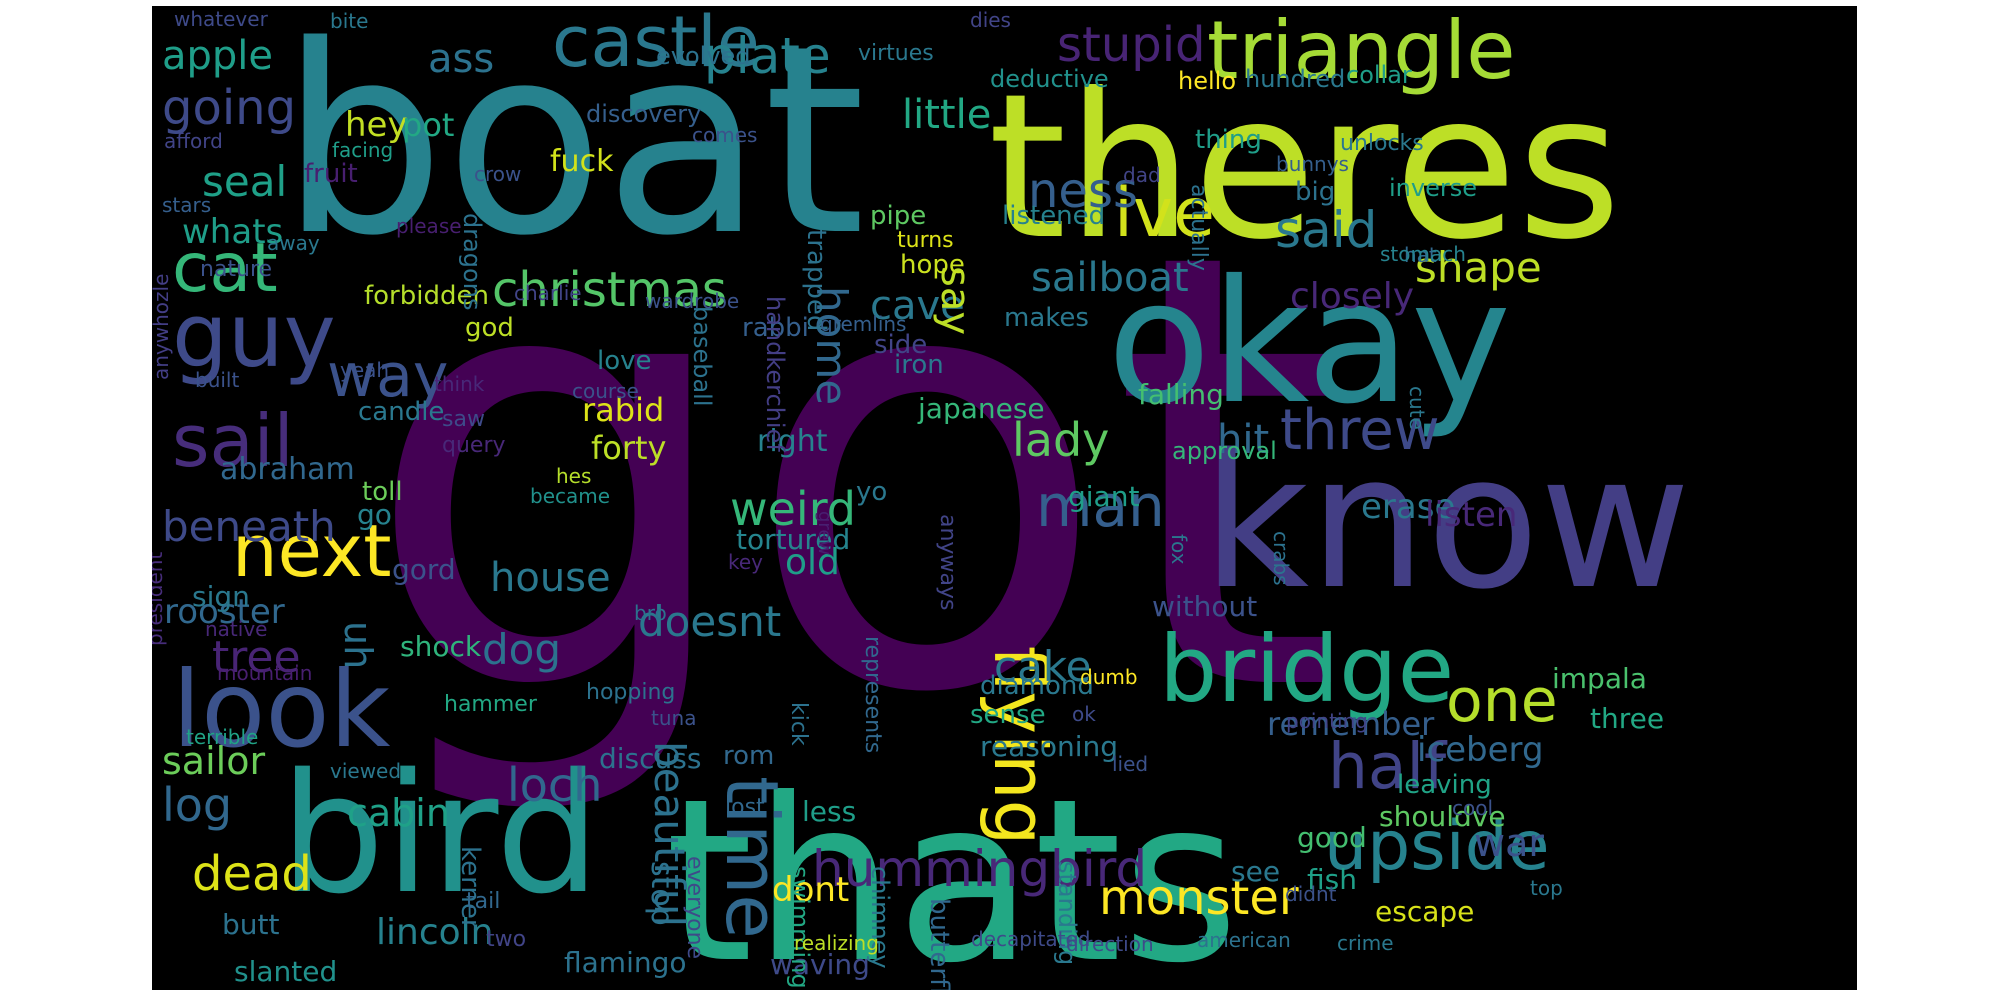  Describe the element at coordinates (1008, 715) in the screenshot. I see `word-sense: sense` at that location.